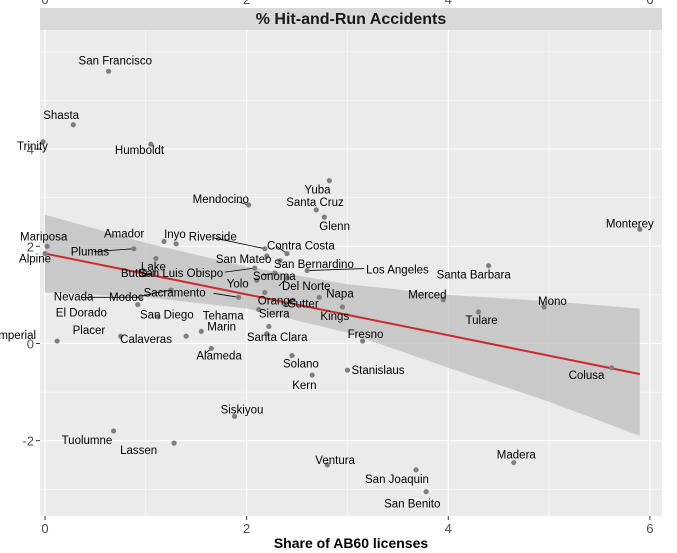 This screenshot has width=677, height=553. Describe the element at coordinates (342, 307) in the screenshot. I see `point-kings` at that location.